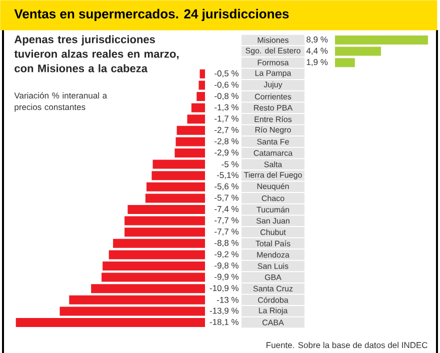  Describe the element at coordinates (273, 130) in the screenshot. I see `y-tick-label: Río Negro` at that location.